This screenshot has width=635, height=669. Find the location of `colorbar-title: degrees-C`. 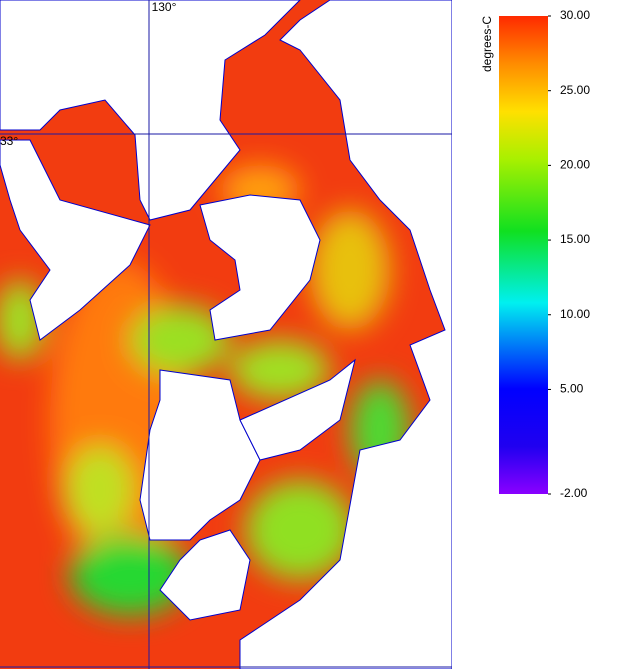

colorbar-title: degrees-C is located at coordinates (487, 44).